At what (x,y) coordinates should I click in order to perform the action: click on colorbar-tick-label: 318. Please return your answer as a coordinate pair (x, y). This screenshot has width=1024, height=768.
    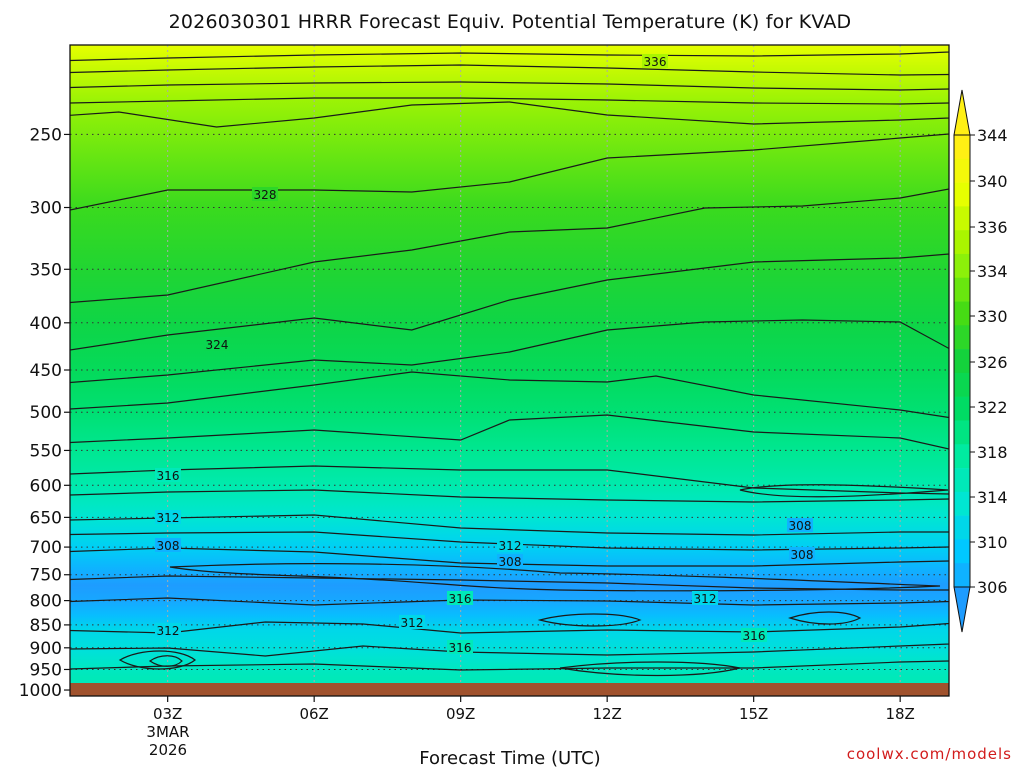
    Looking at the image, I should click on (992, 452).